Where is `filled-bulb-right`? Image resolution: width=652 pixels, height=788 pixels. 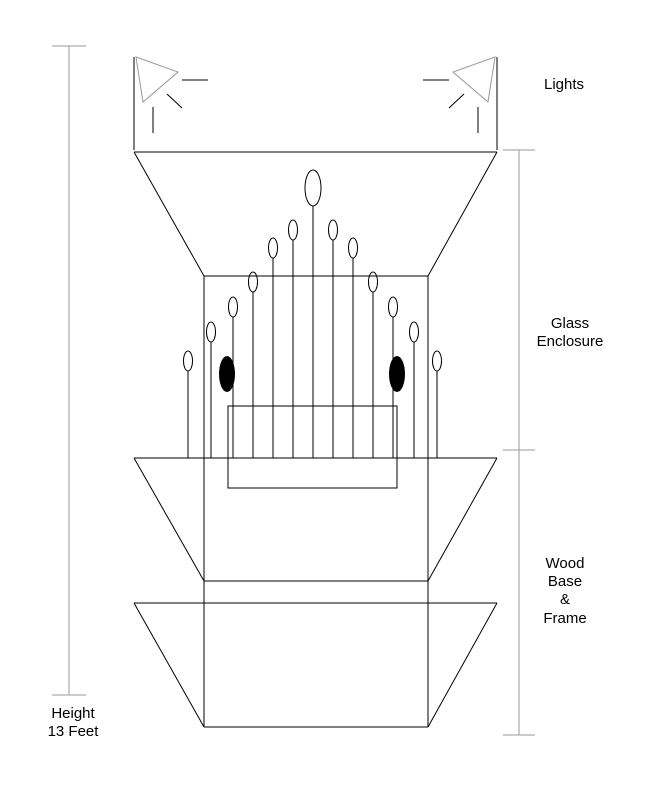
filled-bulb-right is located at coordinates (397, 374).